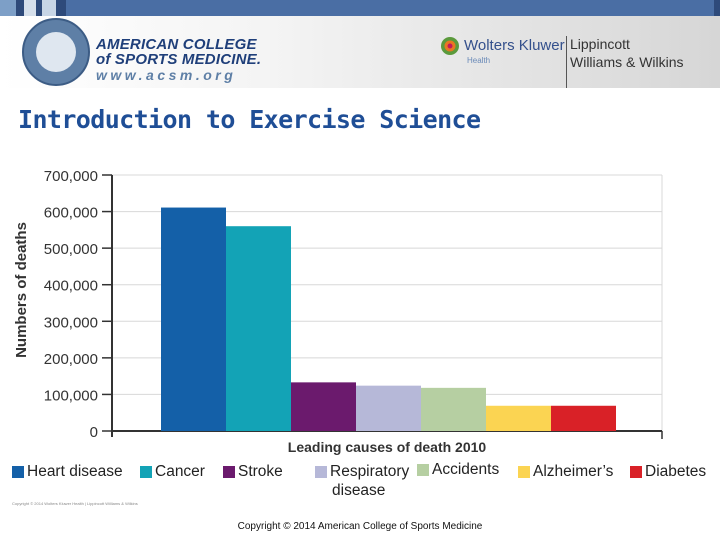 The height and width of the screenshot is (540, 720). What do you see at coordinates (179, 59) in the screenshot?
I see `acsm-name-line2: of SPORTS MEDICINE.` at bounding box center [179, 59].